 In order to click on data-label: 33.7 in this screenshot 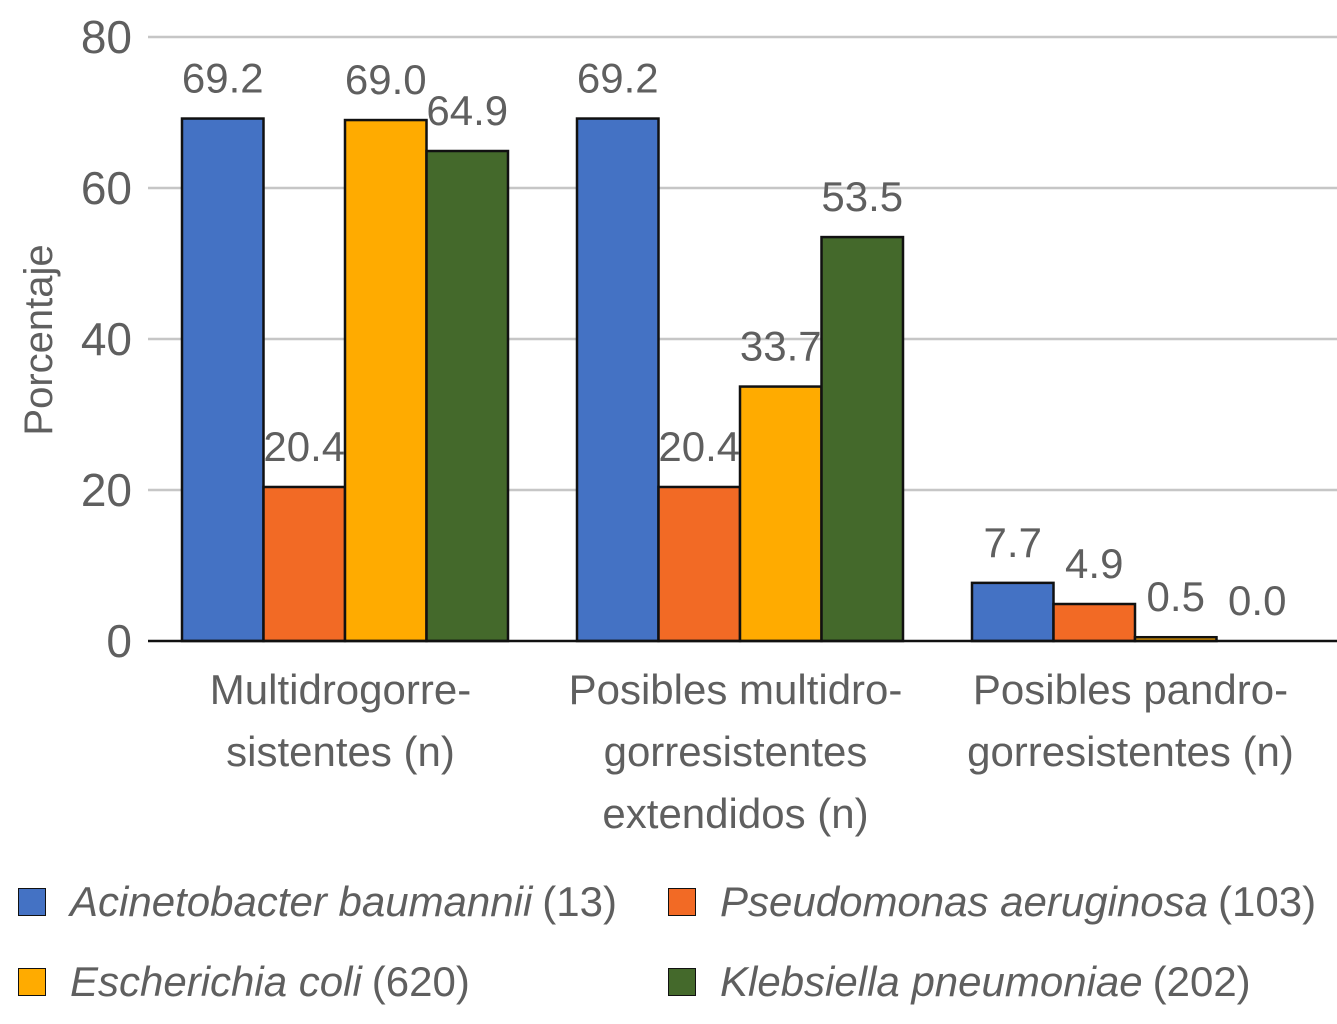, I will do `click(781, 346)`.